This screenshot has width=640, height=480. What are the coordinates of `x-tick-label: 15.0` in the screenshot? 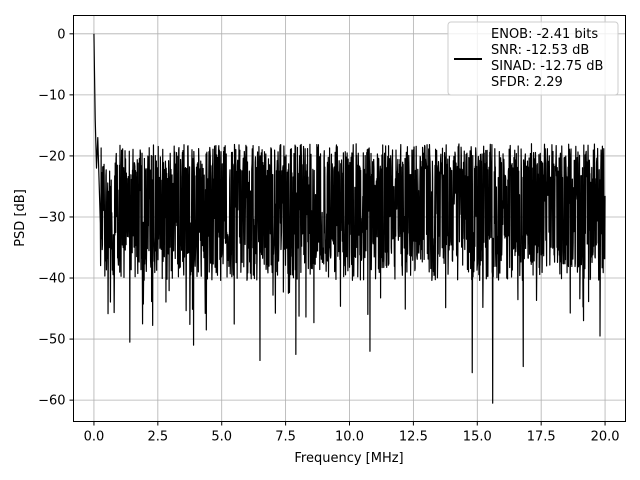 It's located at (477, 437).